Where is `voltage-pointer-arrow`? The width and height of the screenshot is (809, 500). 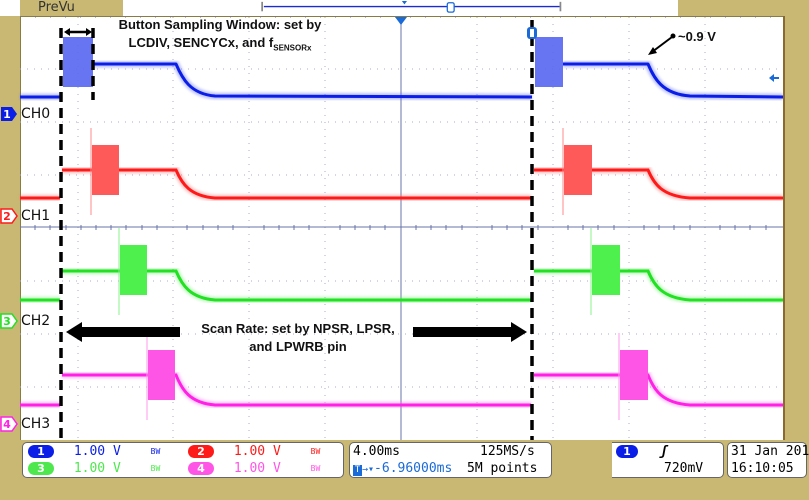 voltage-pointer-arrow is located at coordinates (662, 44).